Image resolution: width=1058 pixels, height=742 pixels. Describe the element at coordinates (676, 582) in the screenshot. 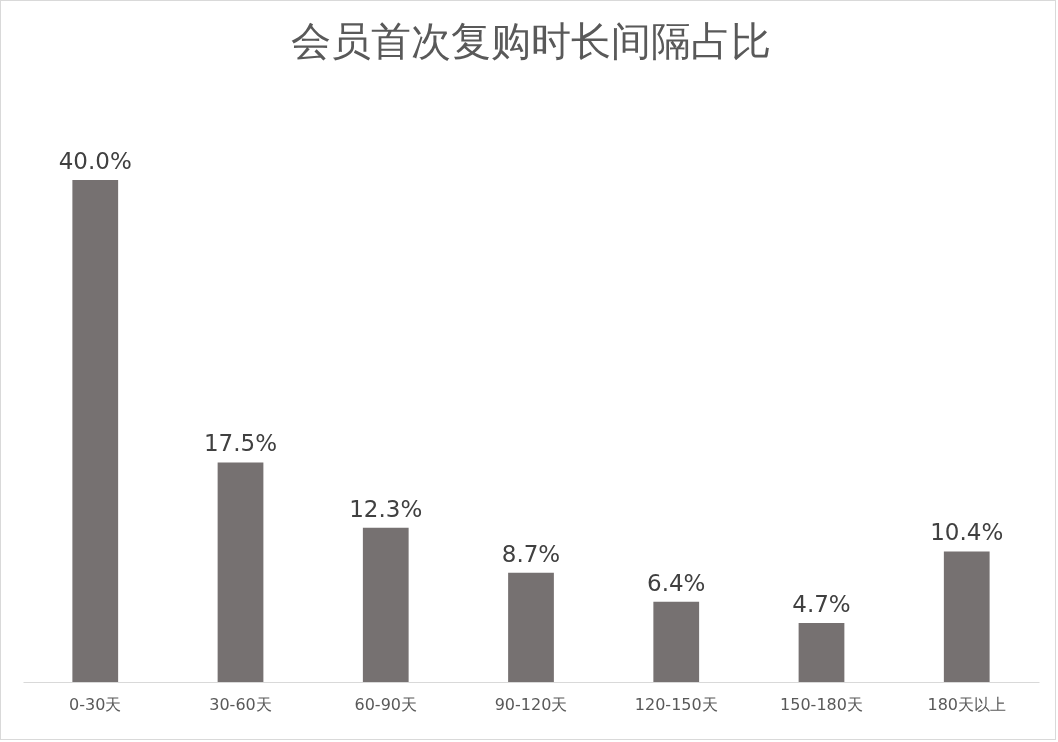

I see `data-label: 6.4%` at that location.